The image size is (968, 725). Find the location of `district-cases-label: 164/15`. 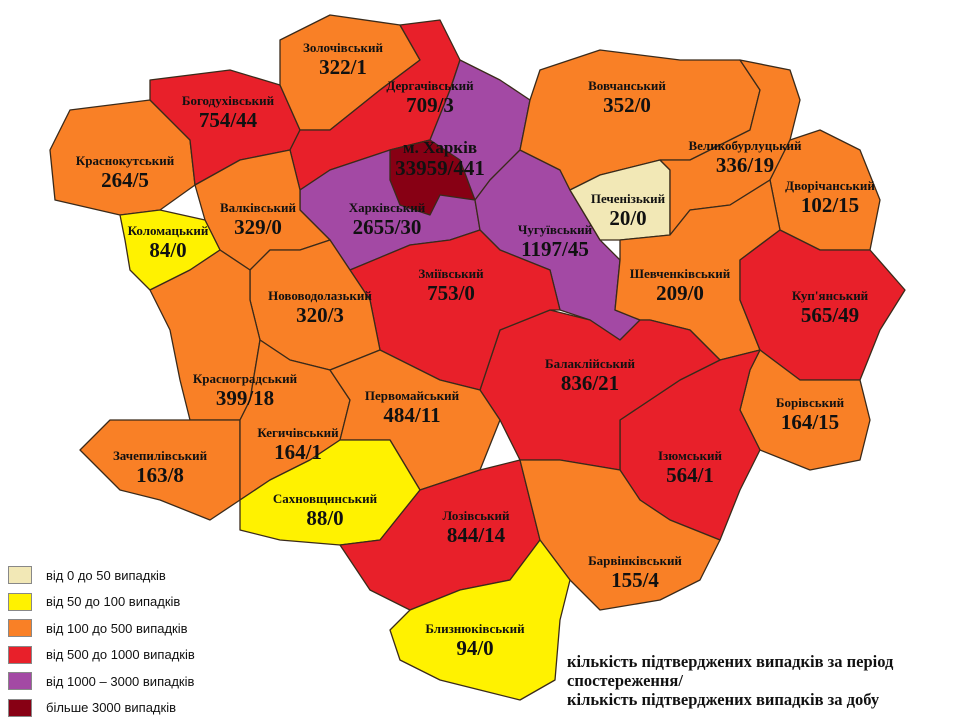

district-cases-label: 164/15 is located at coordinates (810, 422).